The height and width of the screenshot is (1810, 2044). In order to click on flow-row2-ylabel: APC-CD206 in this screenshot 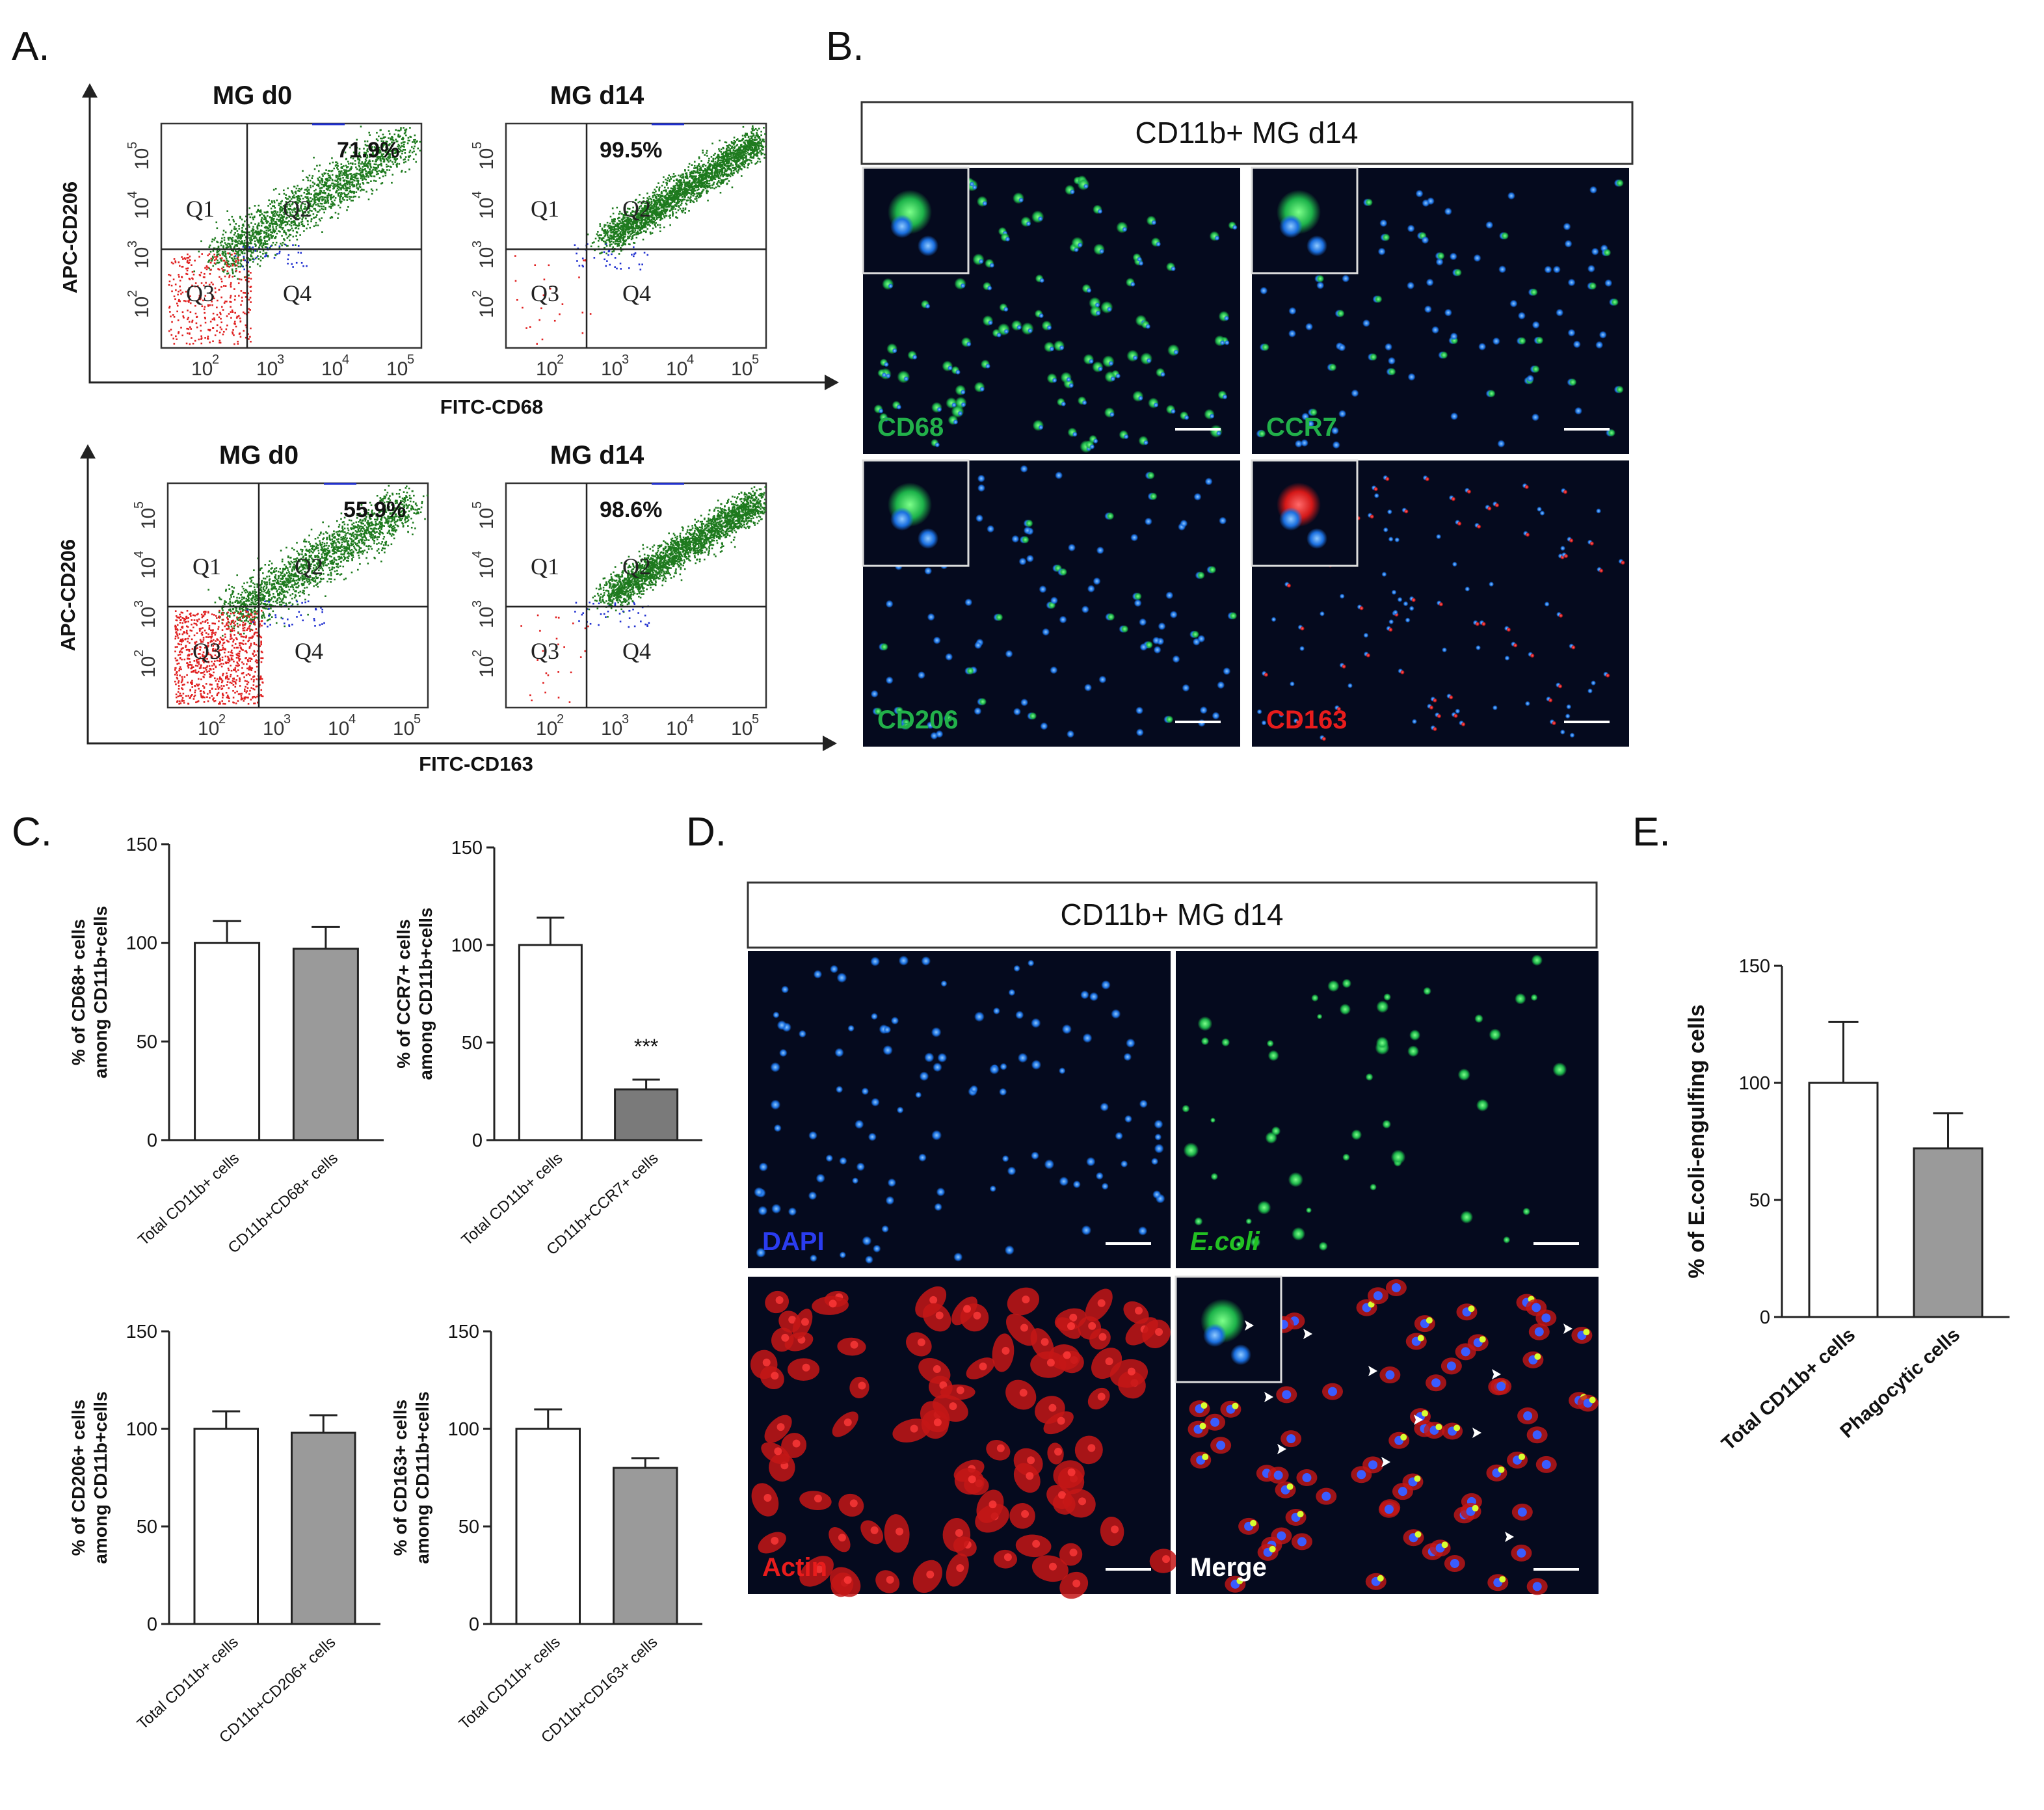, I will do `click(68, 595)`.